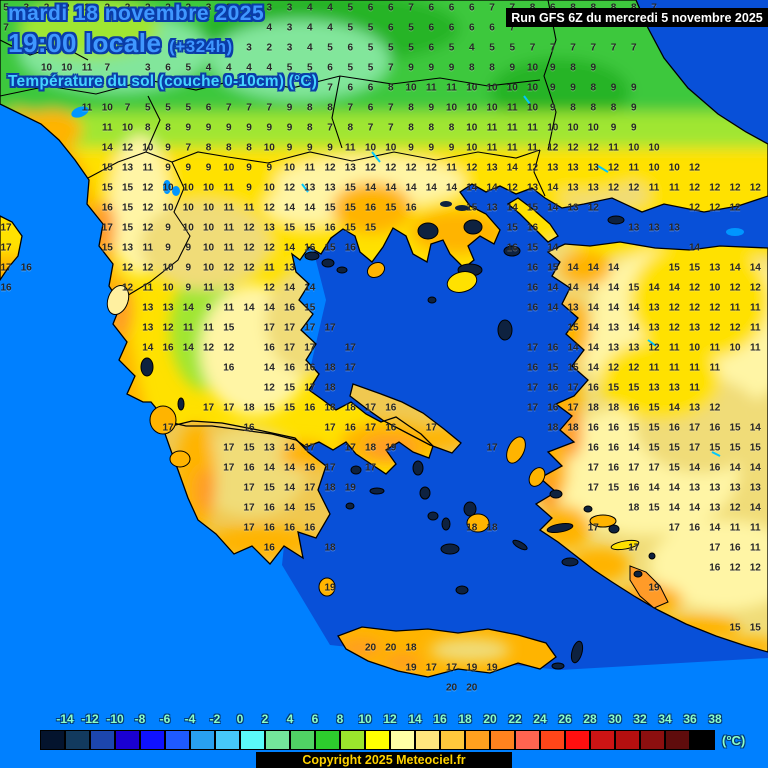 Image resolution: width=768 pixels, height=768 pixels. What do you see at coordinates (640, 719) in the screenshot?
I see `colorbar-label: 32` at bounding box center [640, 719].